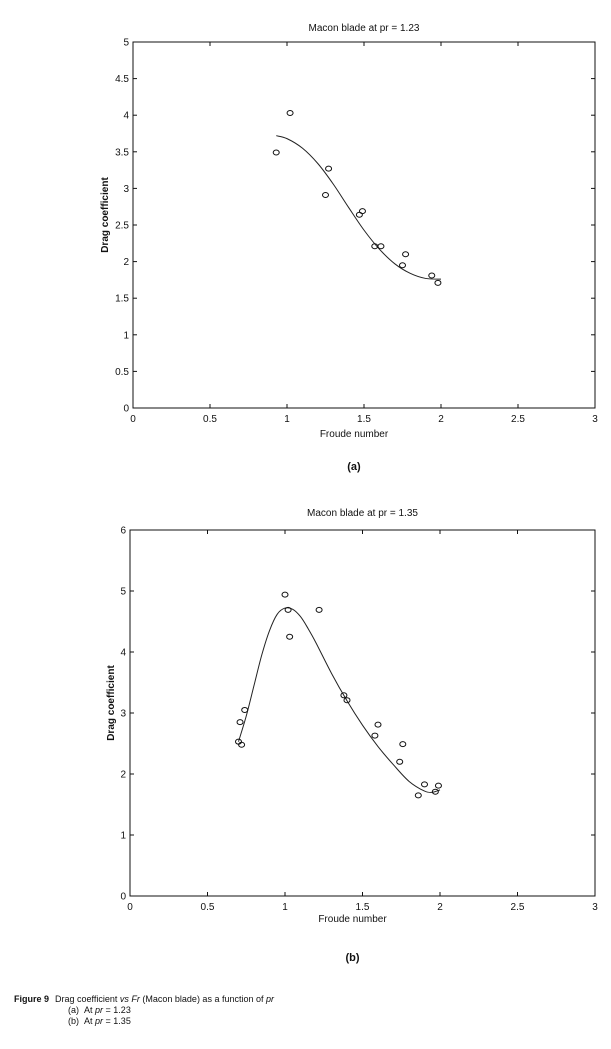 The height and width of the screenshot is (1049, 611). What do you see at coordinates (269, 999) in the screenshot?
I see `caption-text-pr: pr` at bounding box center [269, 999].